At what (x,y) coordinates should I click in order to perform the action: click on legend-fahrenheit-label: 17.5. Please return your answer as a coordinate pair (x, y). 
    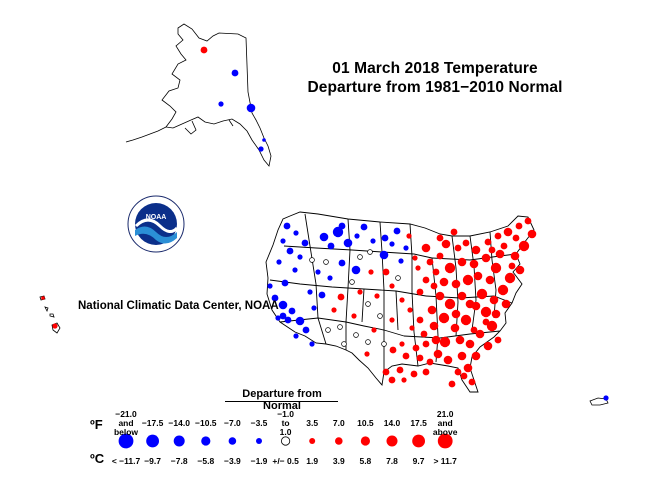
    Looking at the image, I should click on (418, 423).